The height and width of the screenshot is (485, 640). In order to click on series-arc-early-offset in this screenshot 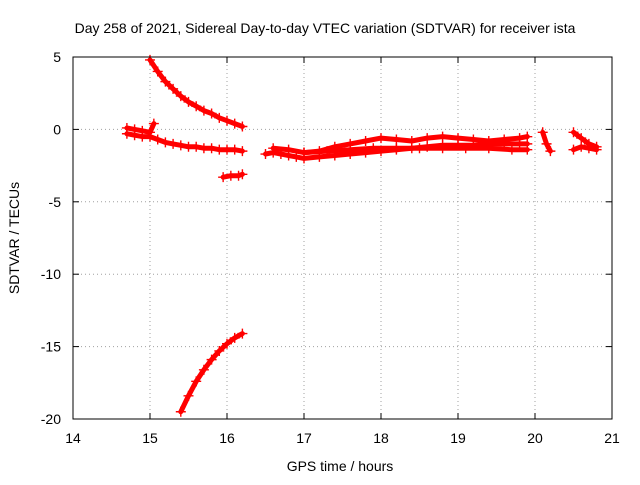, I will do `click(140, 128)`.